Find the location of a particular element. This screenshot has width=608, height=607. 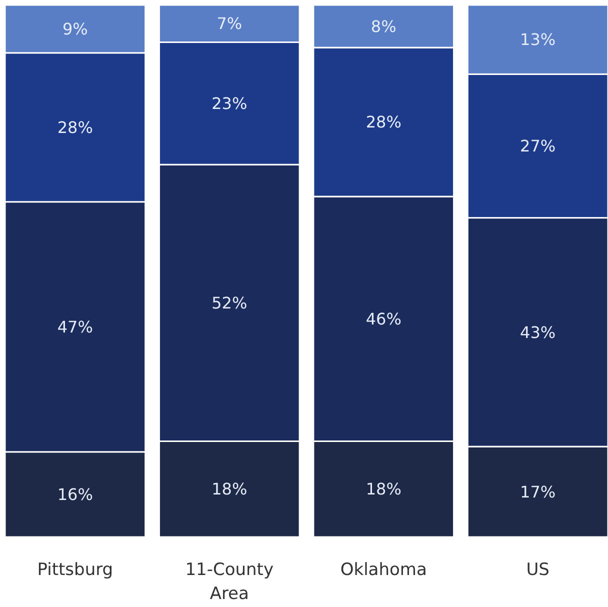

data-label: 43% is located at coordinates (538, 332).